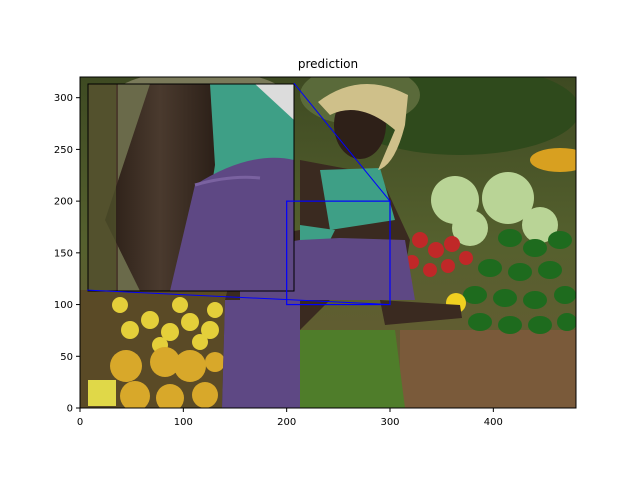 The image size is (640, 480). What do you see at coordinates (80, 422) in the screenshot?
I see `x-tick-label: 0` at bounding box center [80, 422].